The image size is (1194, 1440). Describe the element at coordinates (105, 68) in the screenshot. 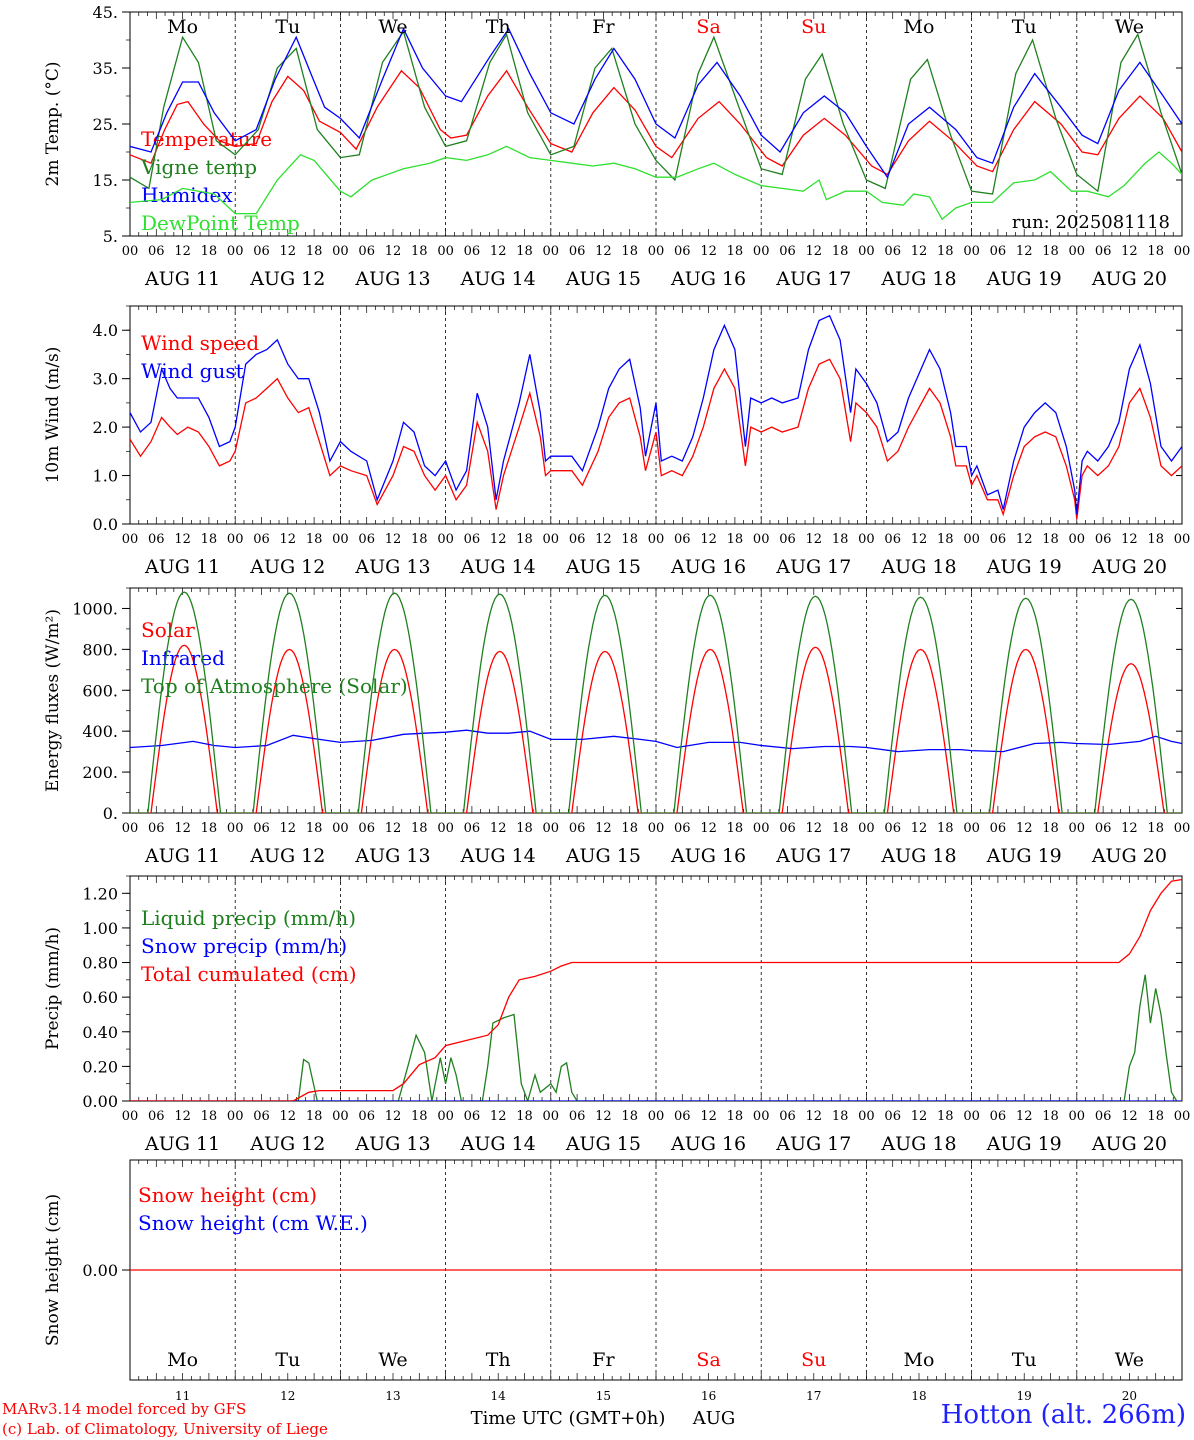

I see `y-tick-label: 35.` at that location.